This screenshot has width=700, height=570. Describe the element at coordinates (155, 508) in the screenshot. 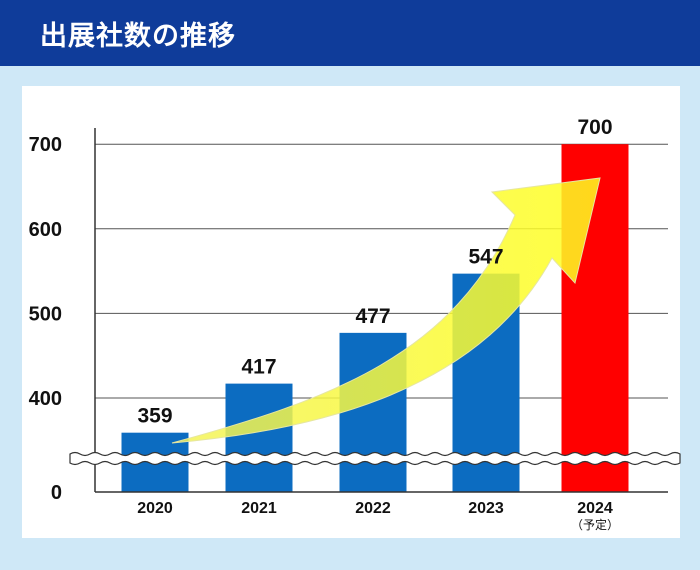

I see `x-tick-label: 2020` at that location.